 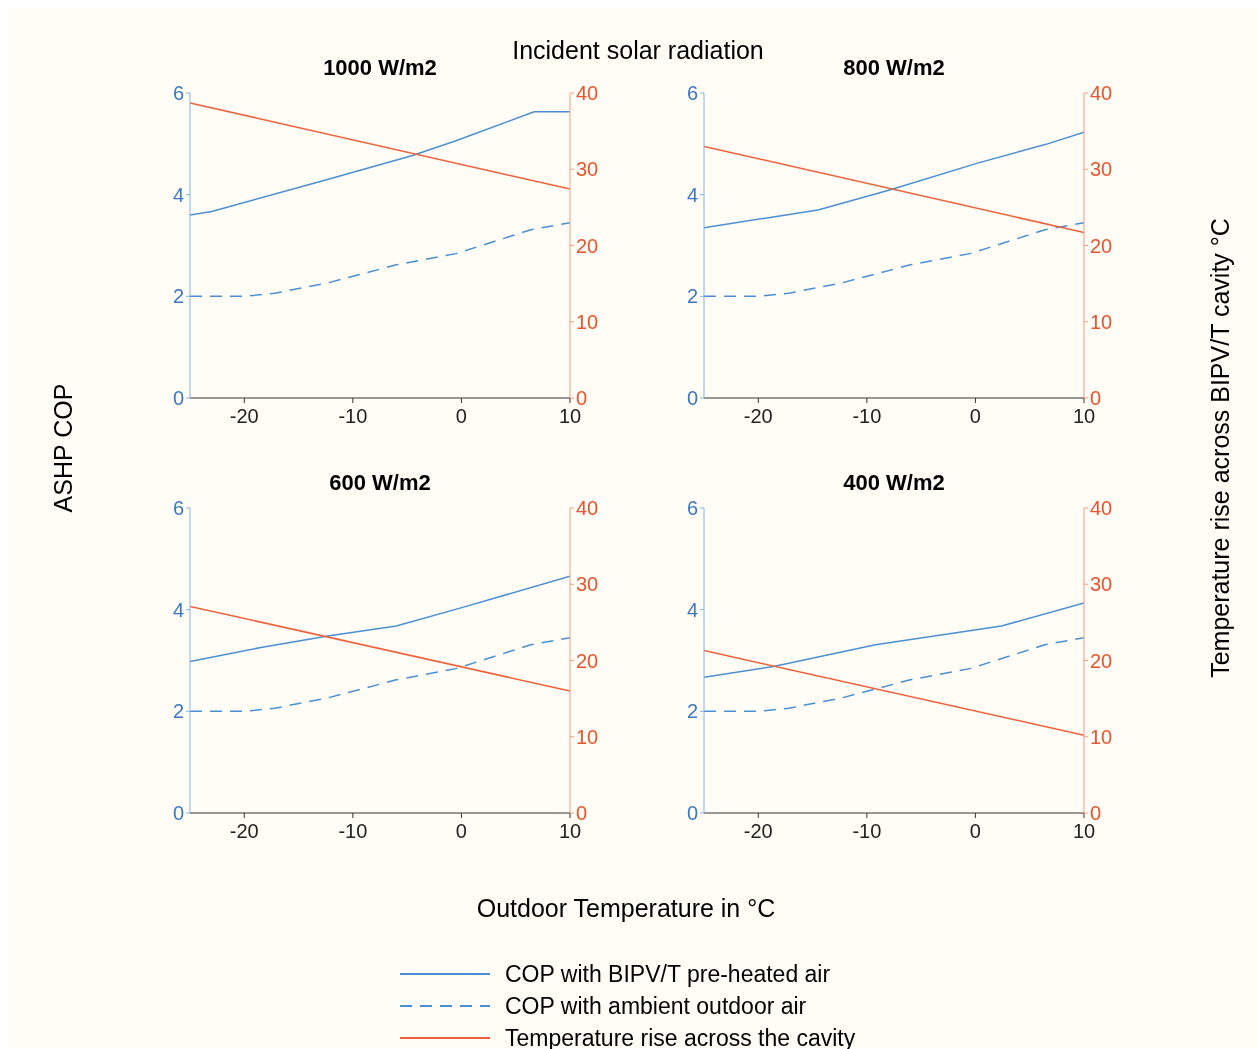 I want to click on text: Incident solar radiation, so click(x=638, y=50).